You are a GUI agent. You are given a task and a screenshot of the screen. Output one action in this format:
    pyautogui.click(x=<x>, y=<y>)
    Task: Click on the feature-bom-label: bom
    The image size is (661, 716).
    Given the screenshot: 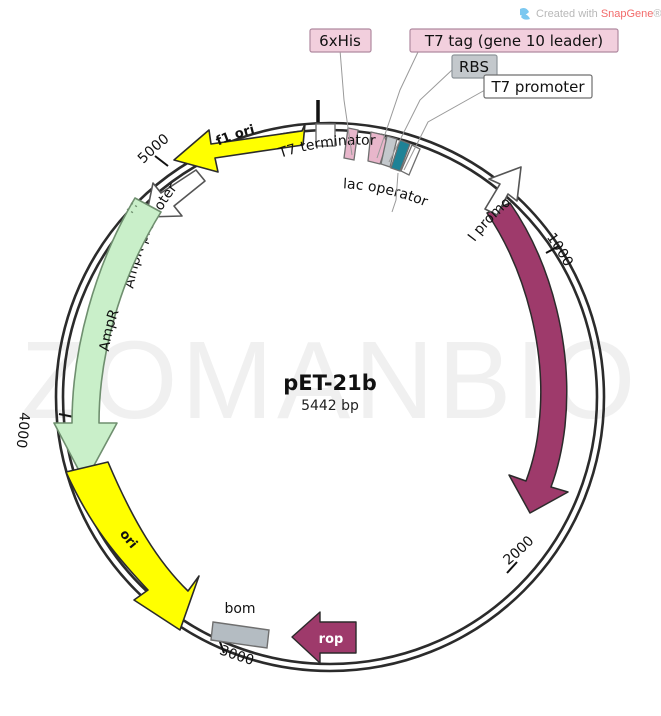 What is the action you would take?
    pyautogui.click(x=239, y=609)
    